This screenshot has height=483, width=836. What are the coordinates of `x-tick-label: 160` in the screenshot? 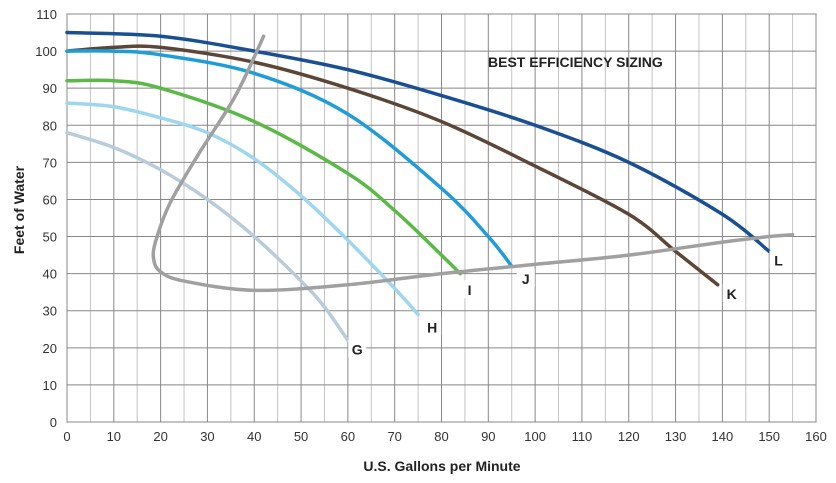 It's located at (816, 436).